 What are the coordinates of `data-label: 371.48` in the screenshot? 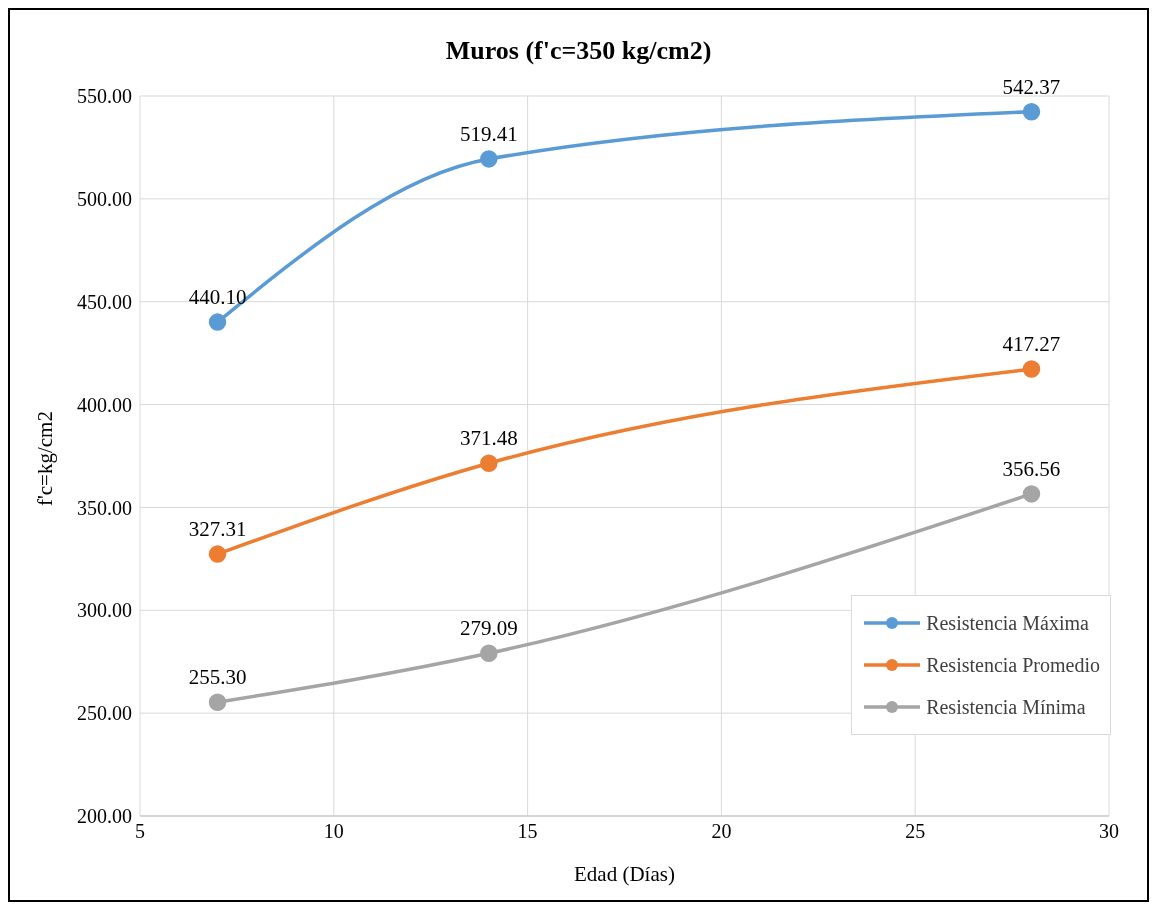 It's located at (488, 438).